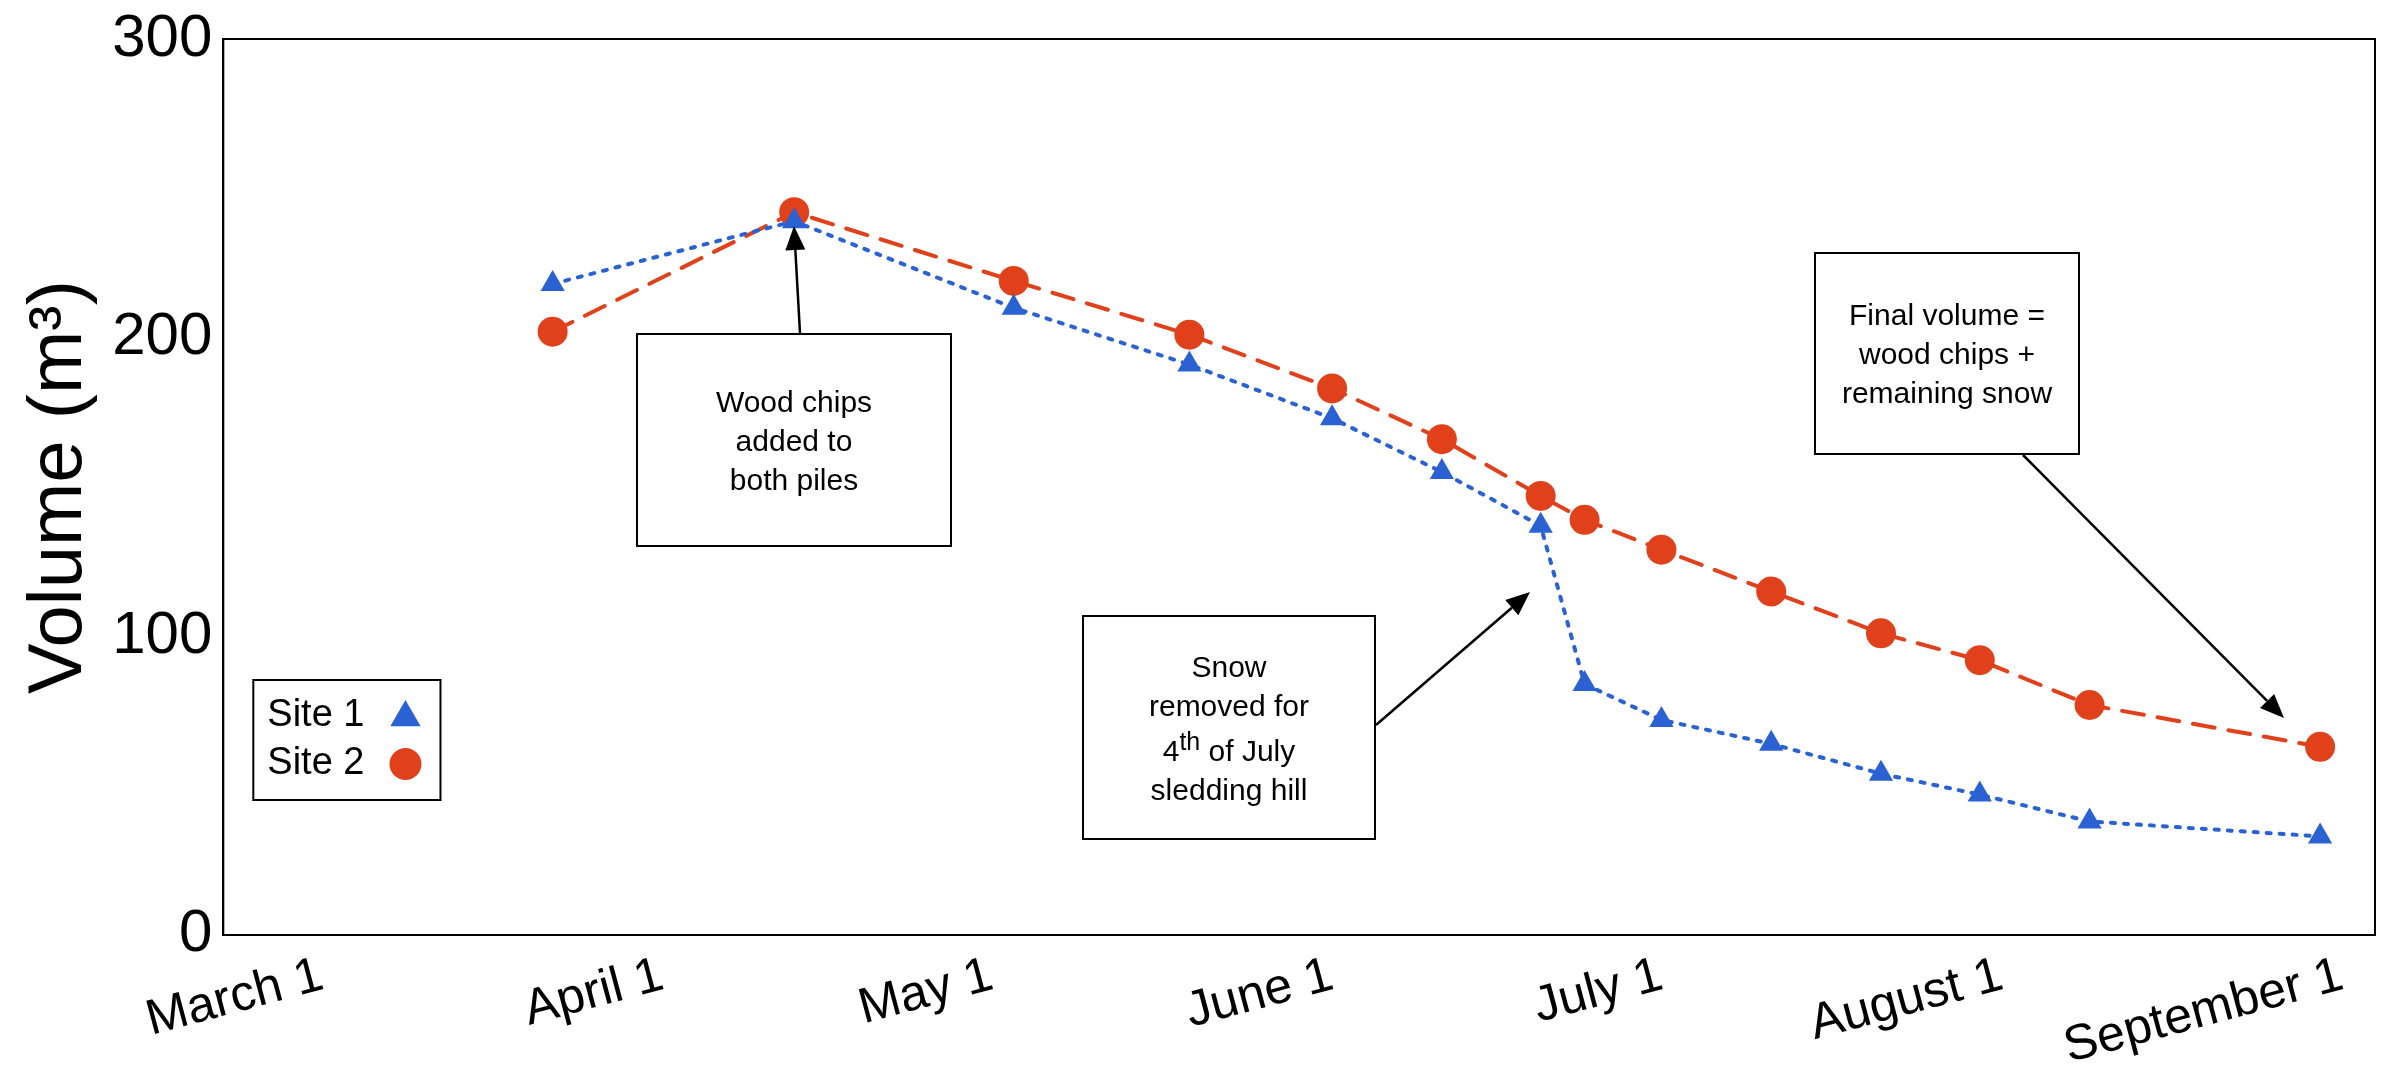 This screenshot has height=1091, width=2395. I want to click on annotation: Snow removed for 4$^{th}$ of July sledding hill, so click(1229, 728).